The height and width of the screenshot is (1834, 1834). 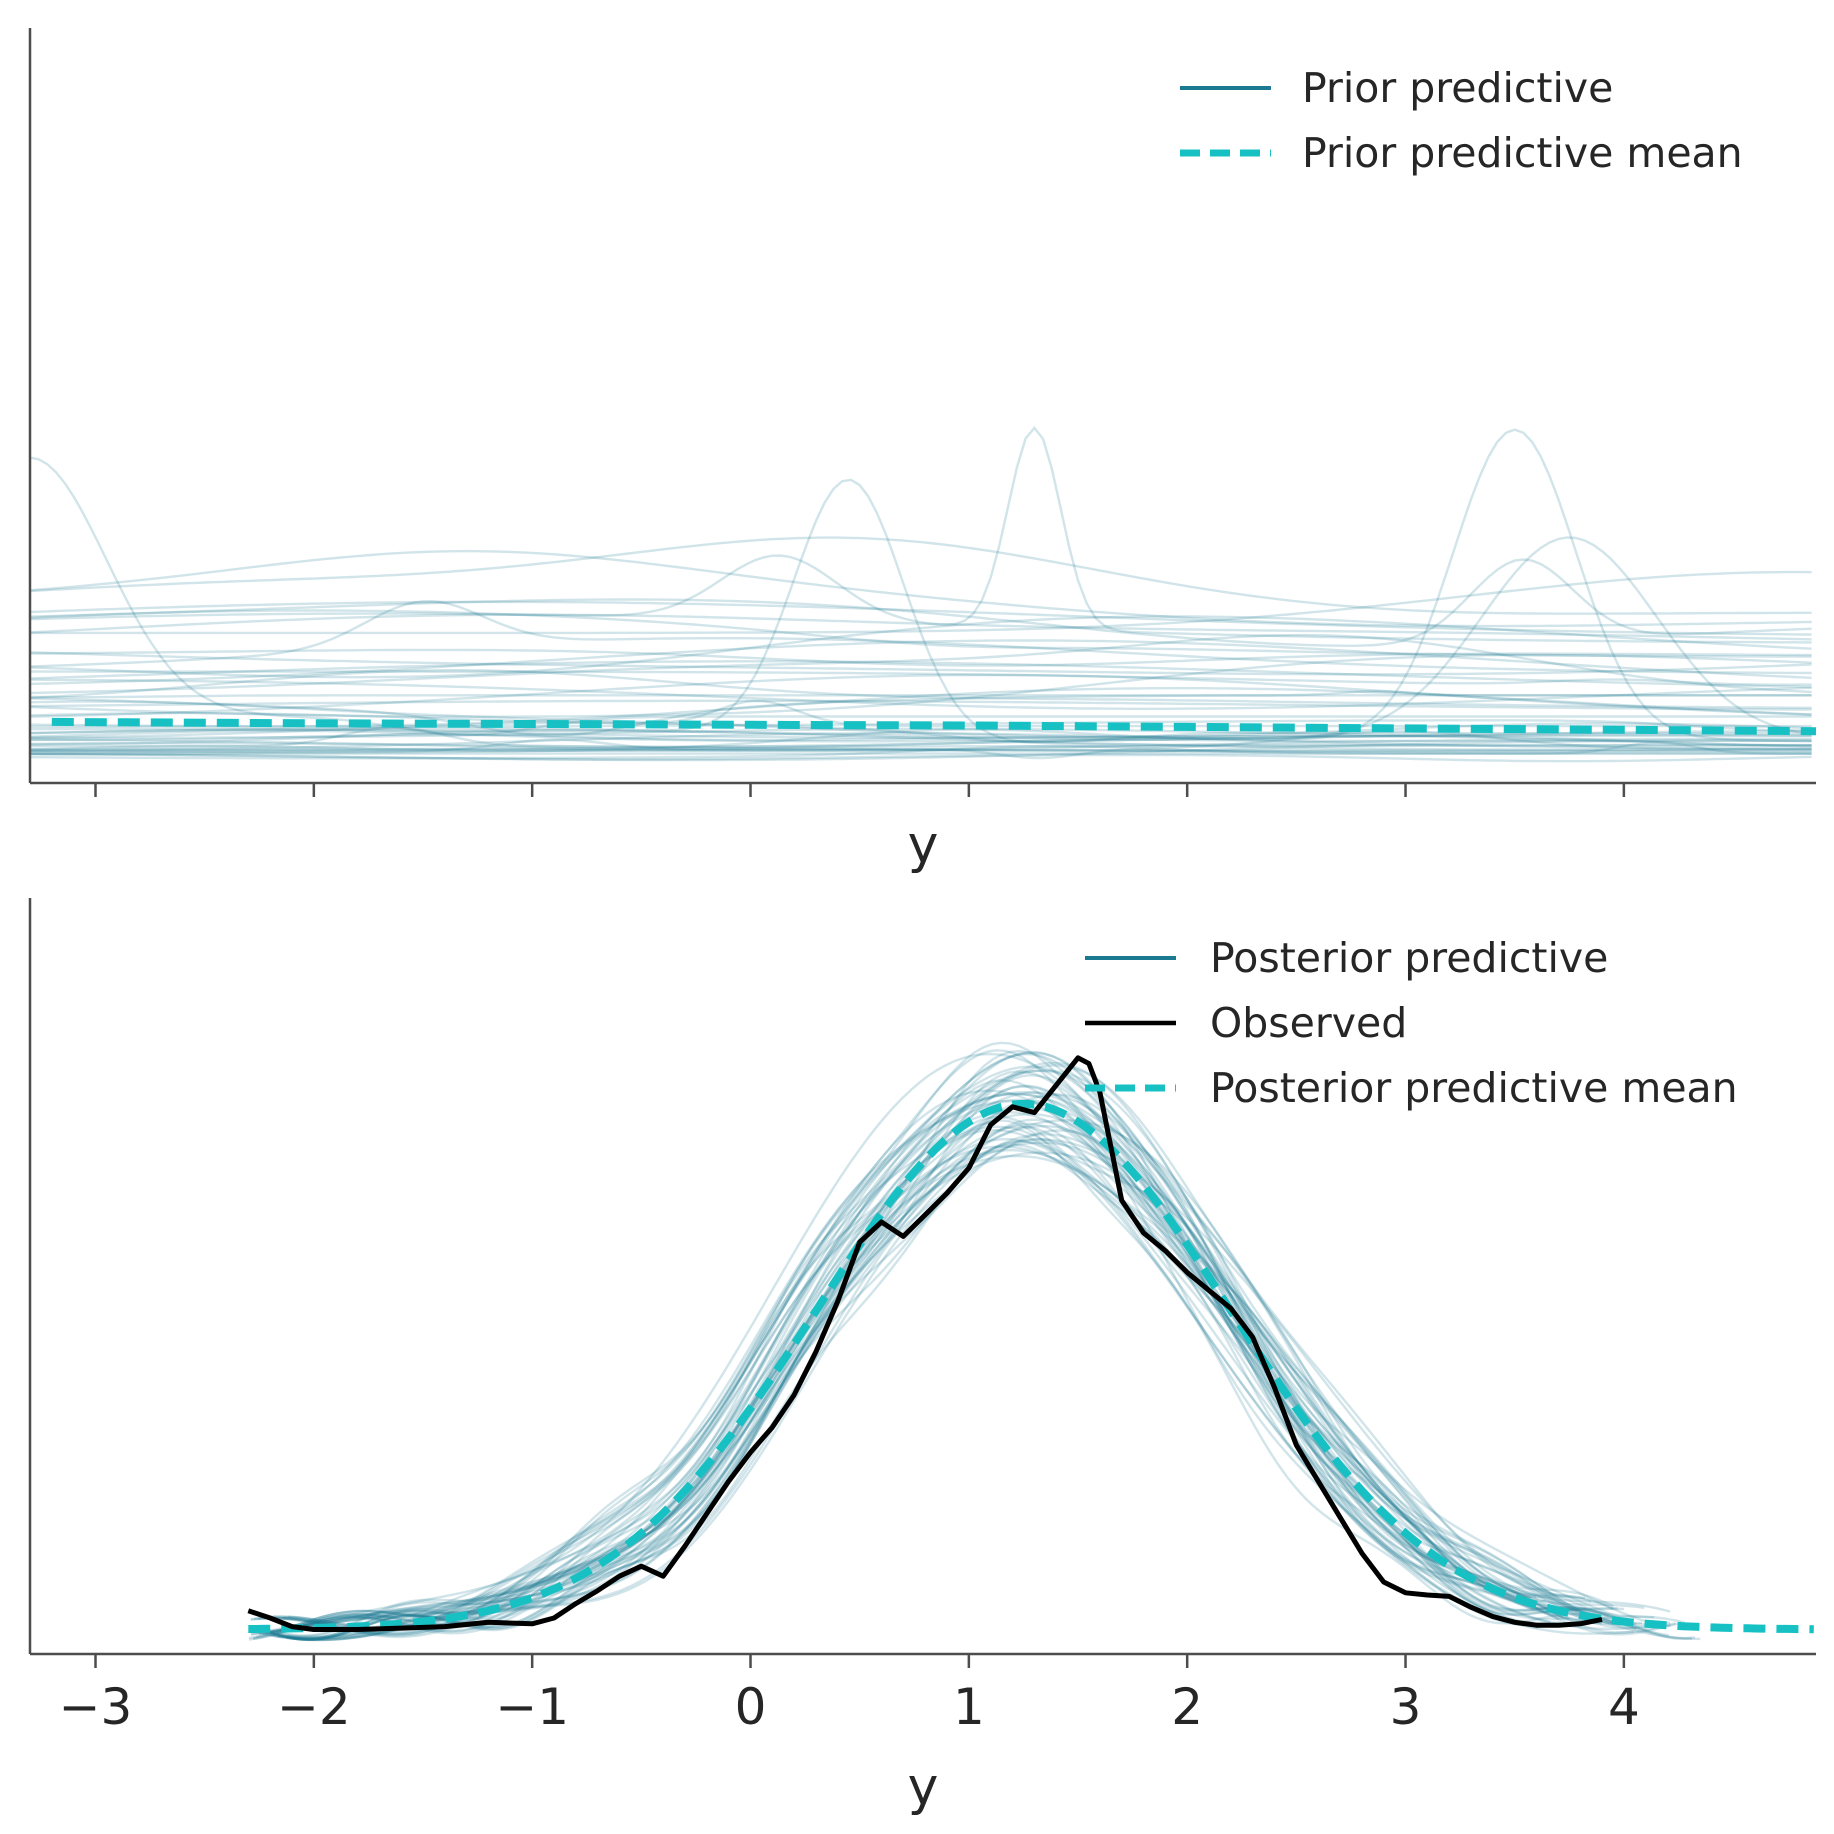 What do you see at coordinates (1409, 958) in the screenshot?
I see `legend-label-posterior-predictive: Posterior predictive` at bounding box center [1409, 958].